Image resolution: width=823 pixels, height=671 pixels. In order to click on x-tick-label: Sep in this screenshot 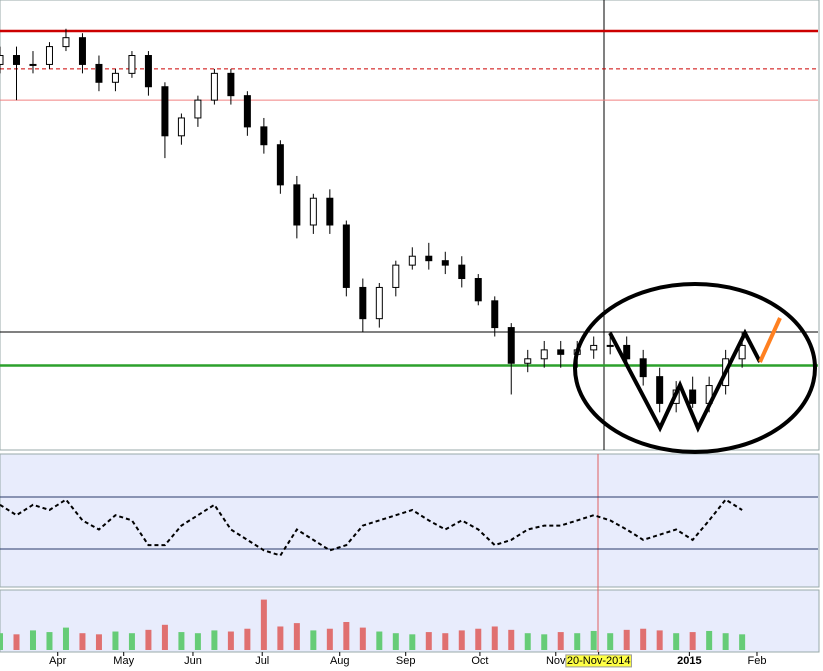, I will do `click(406, 661)`.